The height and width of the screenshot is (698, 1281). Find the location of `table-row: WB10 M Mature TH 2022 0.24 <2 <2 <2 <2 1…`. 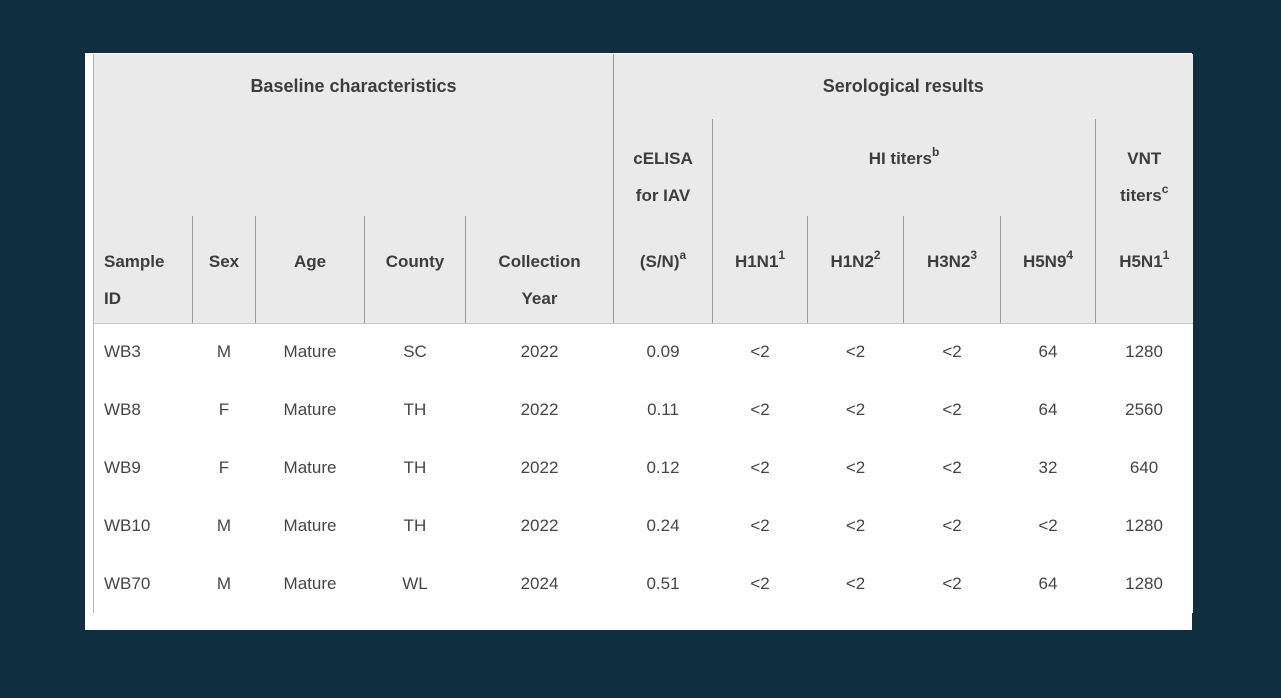

table-row: WB10 M Mature TH 2022 0.24 <2 <2 <2 <2 1… is located at coordinates (643, 526).